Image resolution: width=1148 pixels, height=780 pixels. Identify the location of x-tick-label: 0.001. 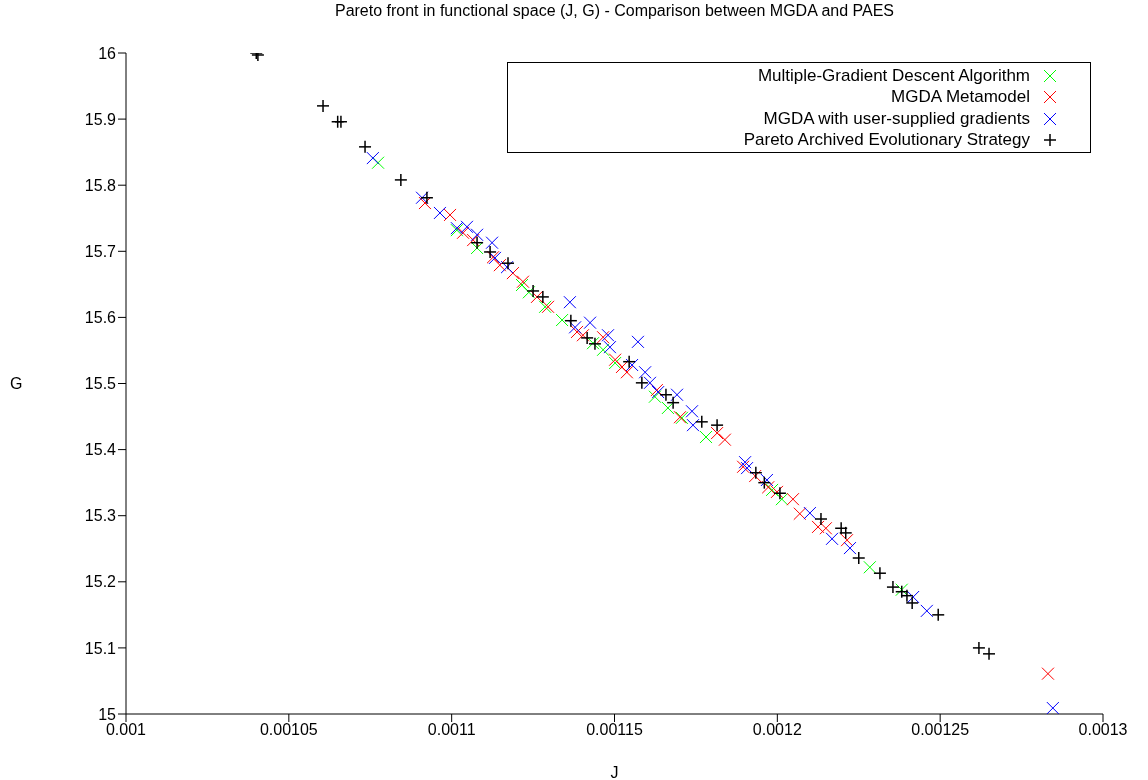
(126, 730).